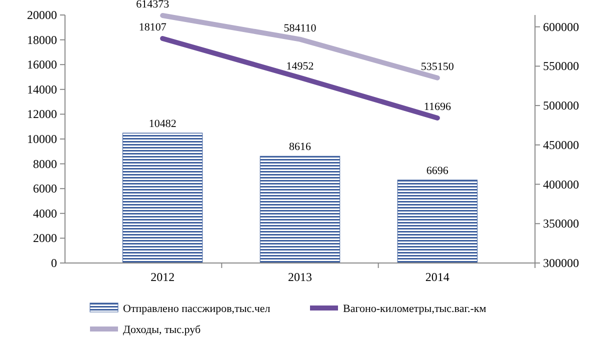 The height and width of the screenshot is (340, 605). I want to click on data-label: 10482, so click(162, 124).